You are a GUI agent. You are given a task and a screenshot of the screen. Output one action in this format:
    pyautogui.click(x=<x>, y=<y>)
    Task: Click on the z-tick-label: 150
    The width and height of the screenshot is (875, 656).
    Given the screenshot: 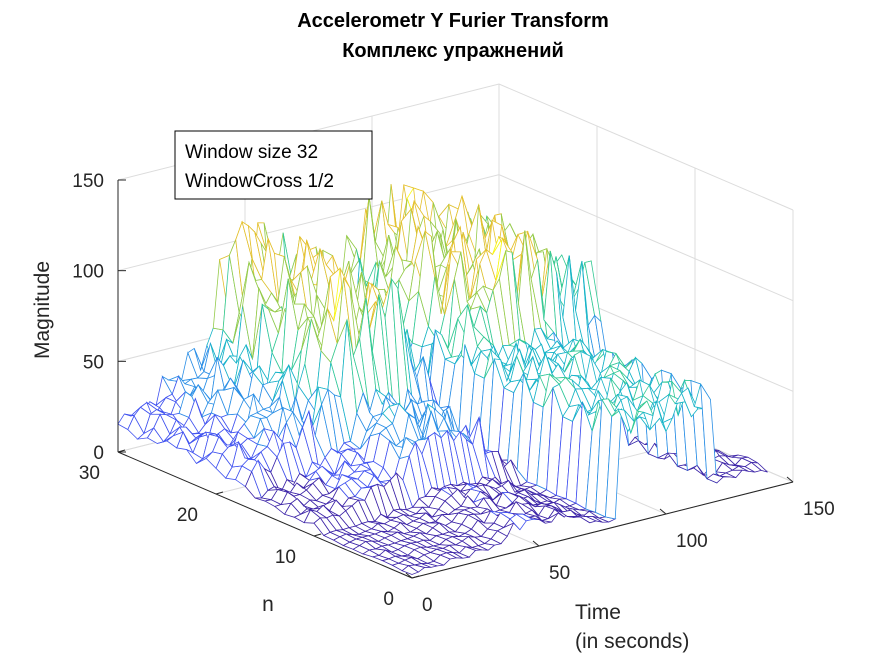 What is the action you would take?
    pyautogui.click(x=88, y=181)
    